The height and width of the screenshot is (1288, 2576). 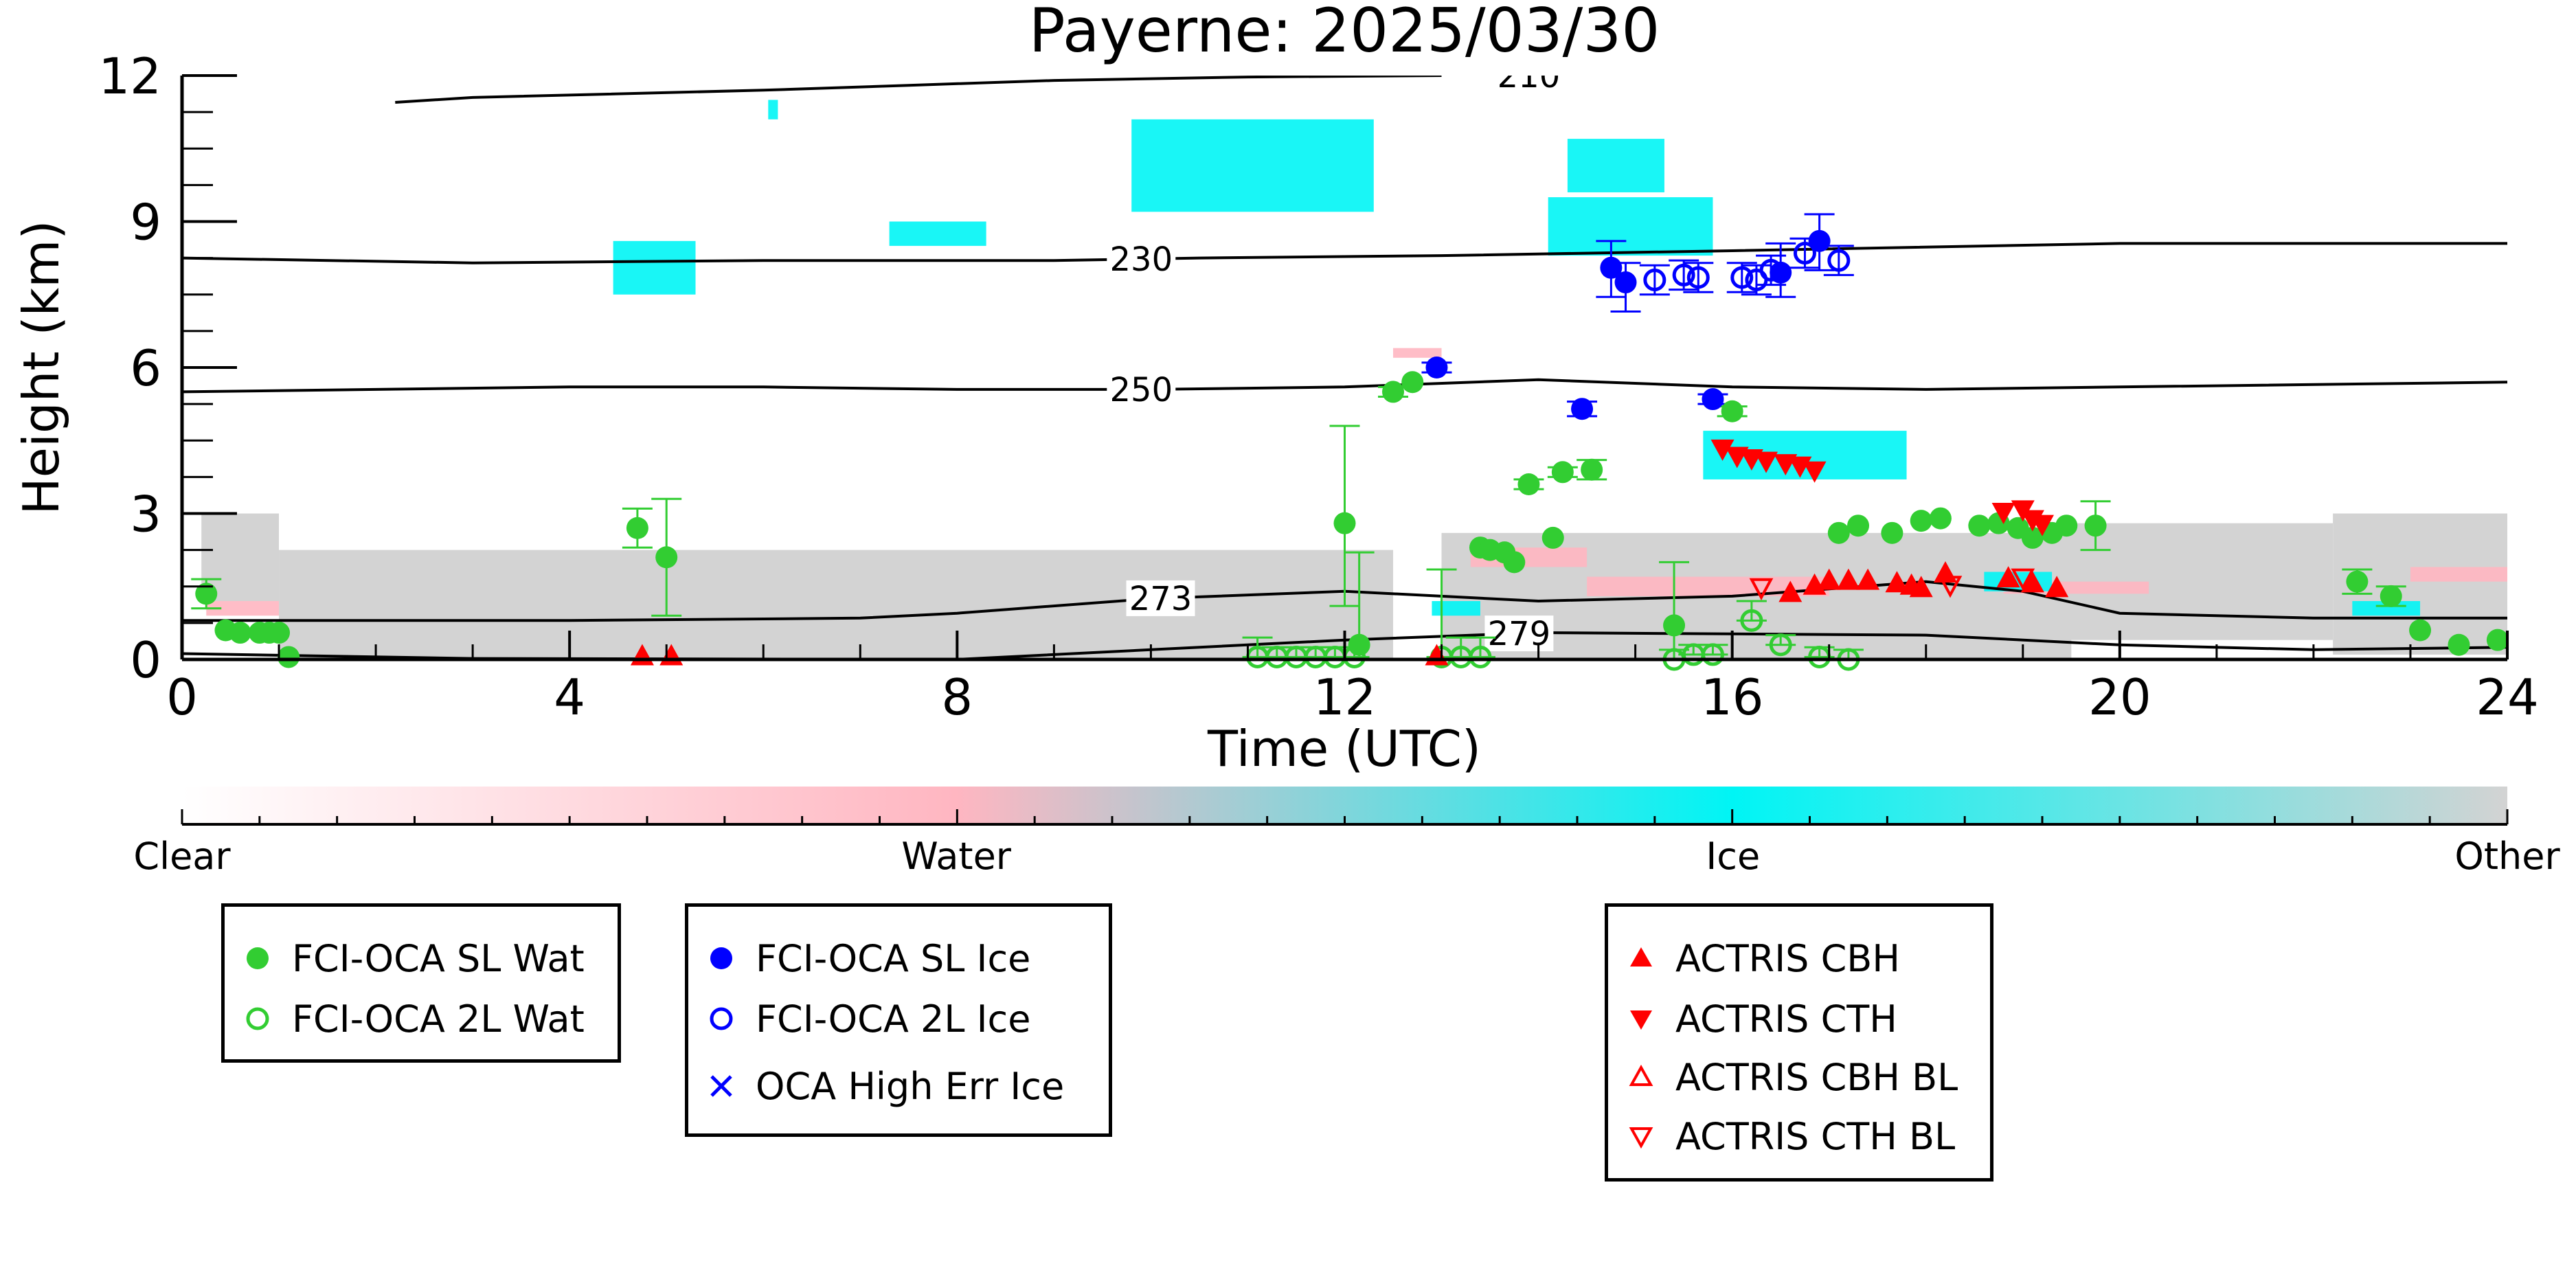 I want to click on legend-label: FCI-OCA 2L Ice, so click(x=893, y=1019).